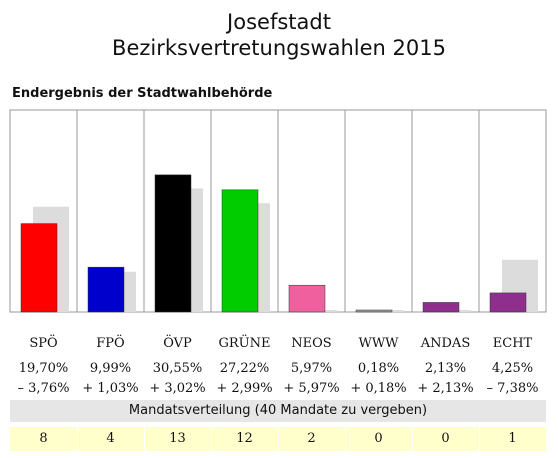  I want to click on change-label-6: + 2,13%, so click(445, 388).